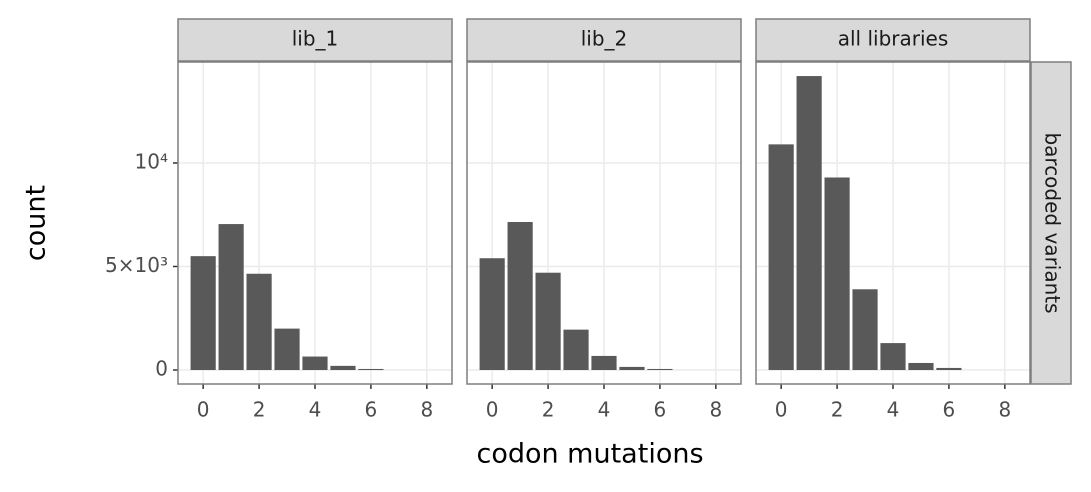 This screenshot has height=492, width=1091. Describe the element at coordinates (36, 223) in the screenshot. I see `y-axis-title: count` at that location.